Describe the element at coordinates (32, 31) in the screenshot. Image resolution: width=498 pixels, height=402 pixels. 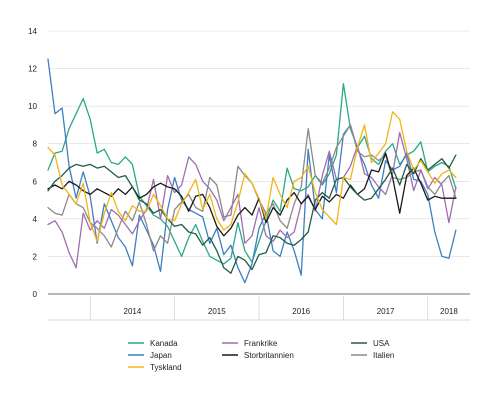
I see `y-tick-label: 14` at that location.